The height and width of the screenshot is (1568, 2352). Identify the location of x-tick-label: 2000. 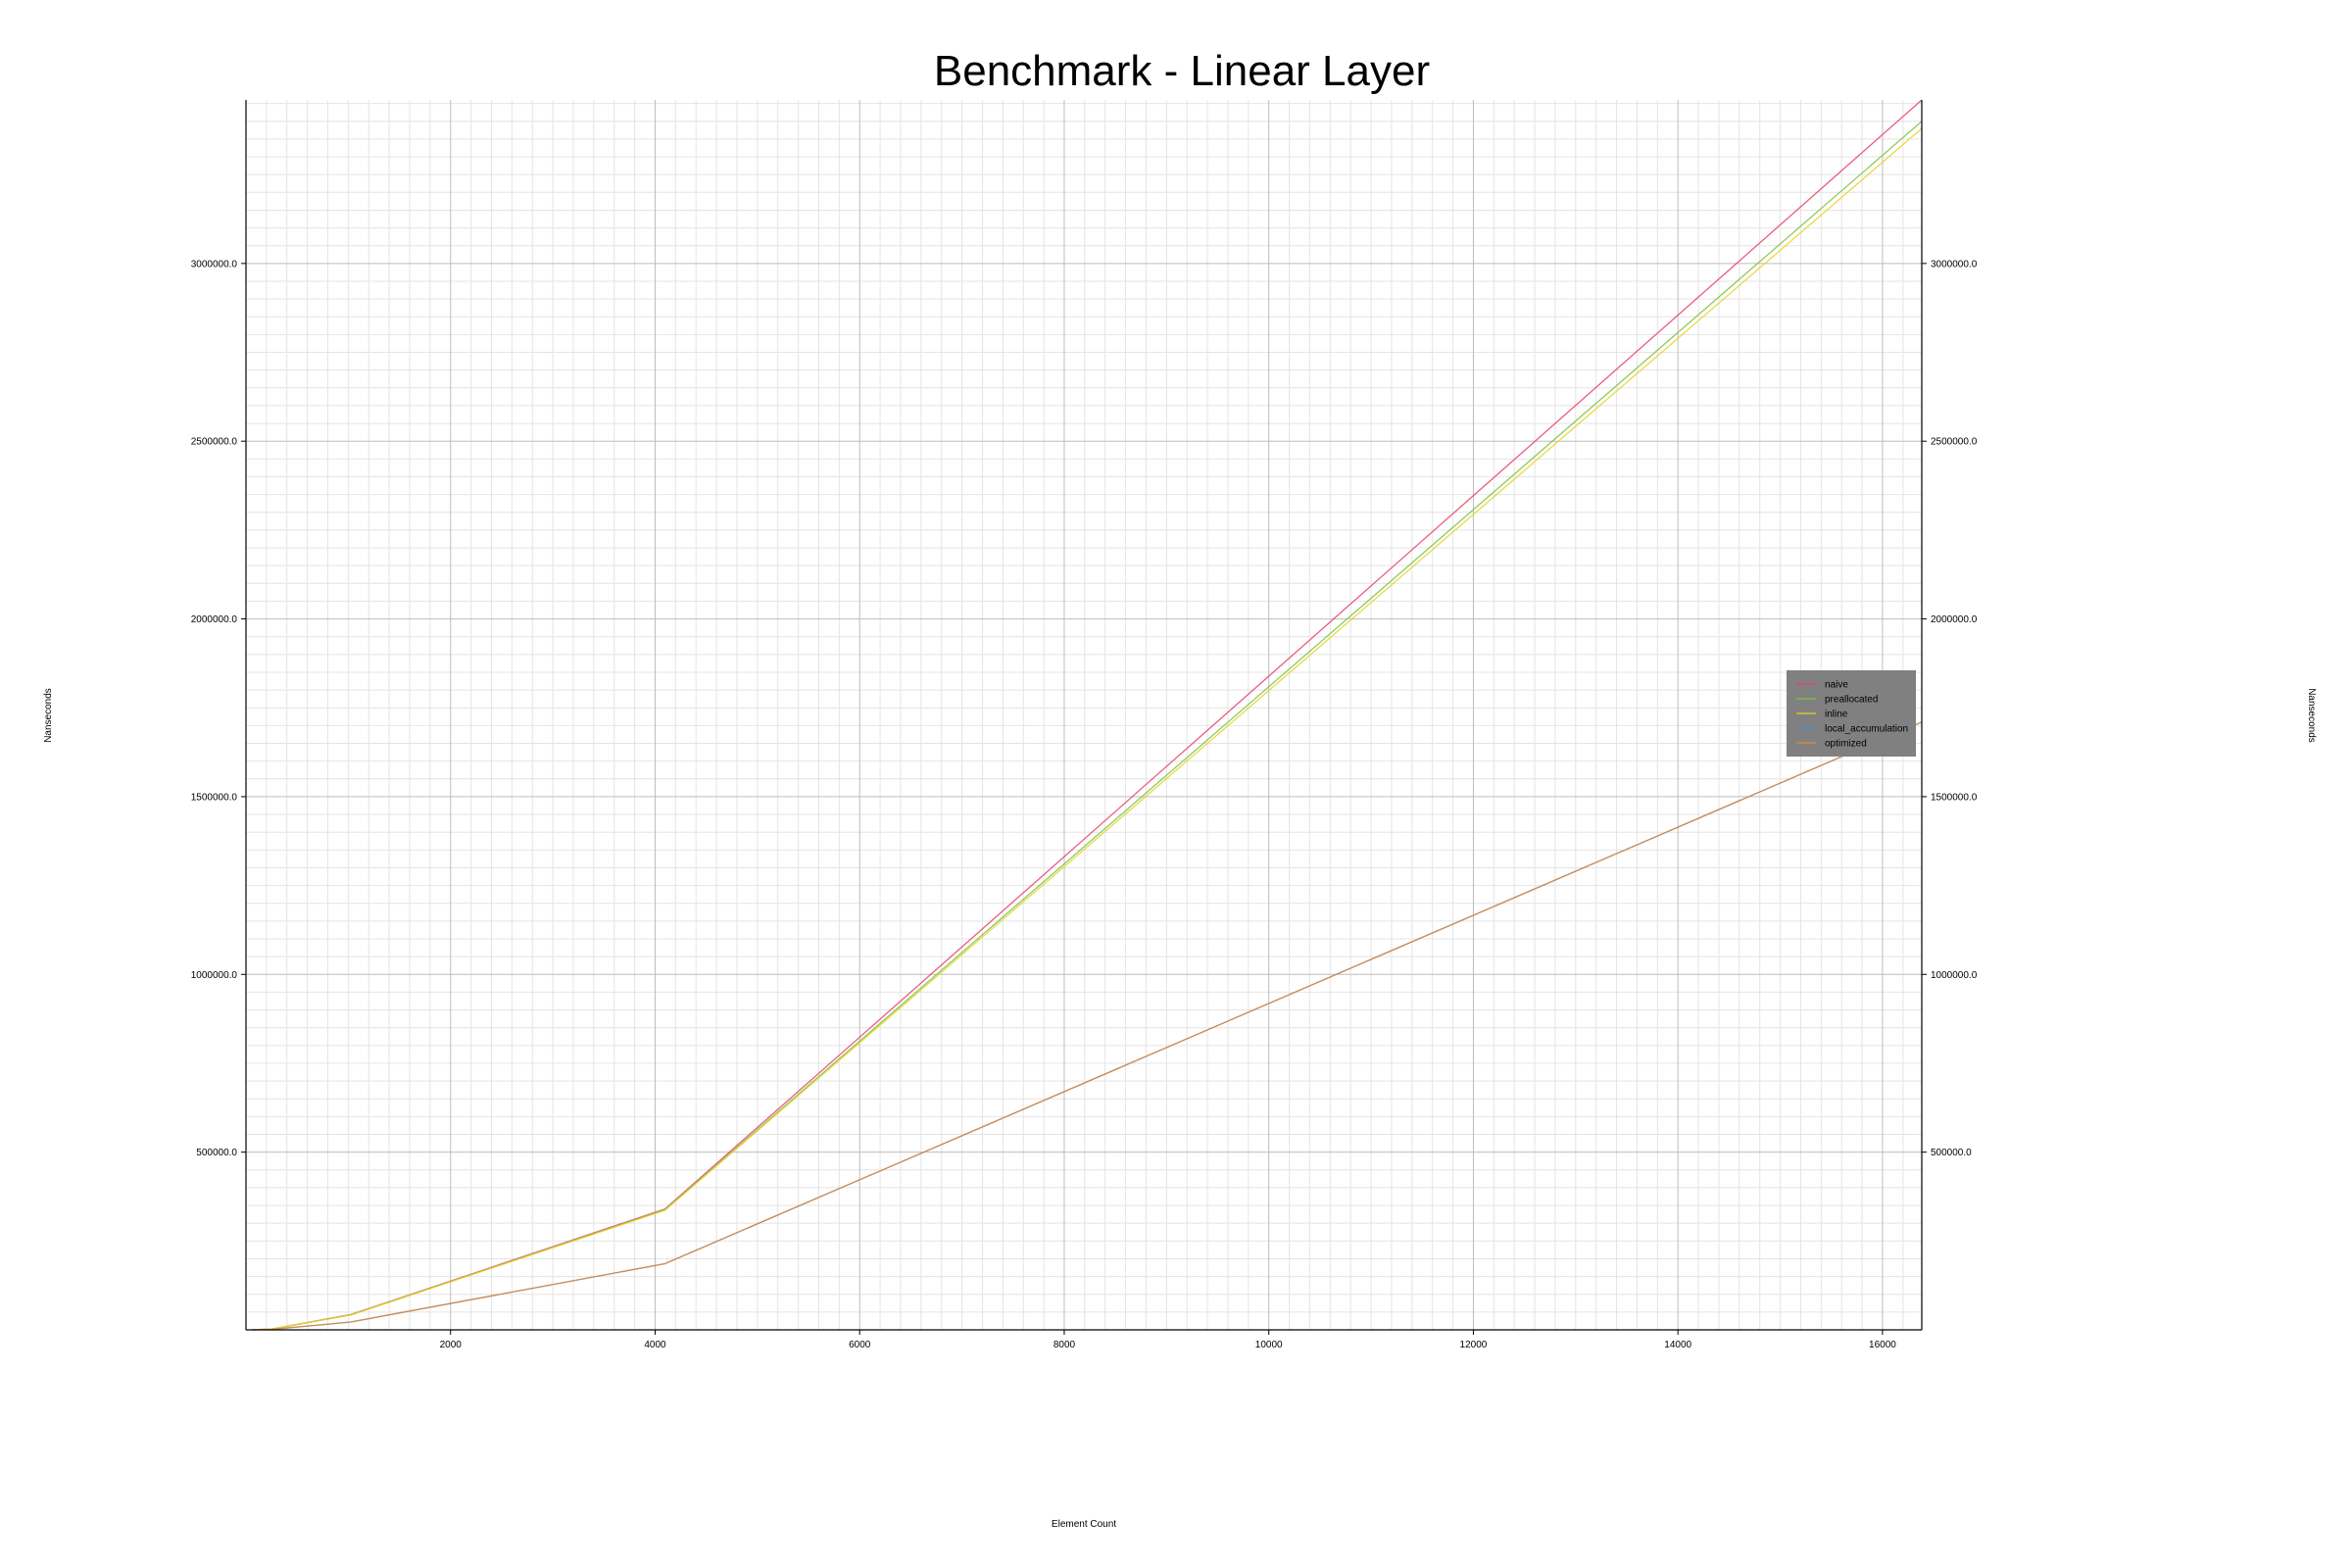
(451, 1345).